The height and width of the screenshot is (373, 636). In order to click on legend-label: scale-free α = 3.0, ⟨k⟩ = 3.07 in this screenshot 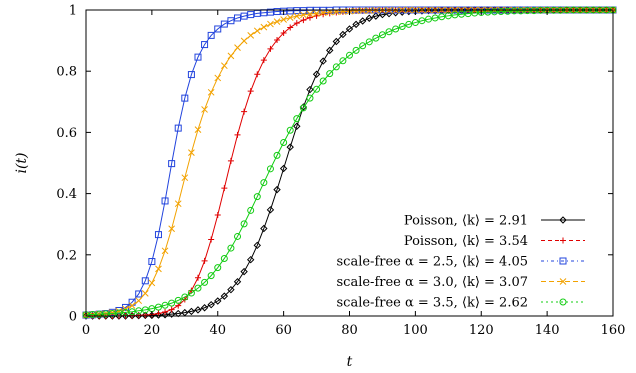, I will do `click(433, 282)`.